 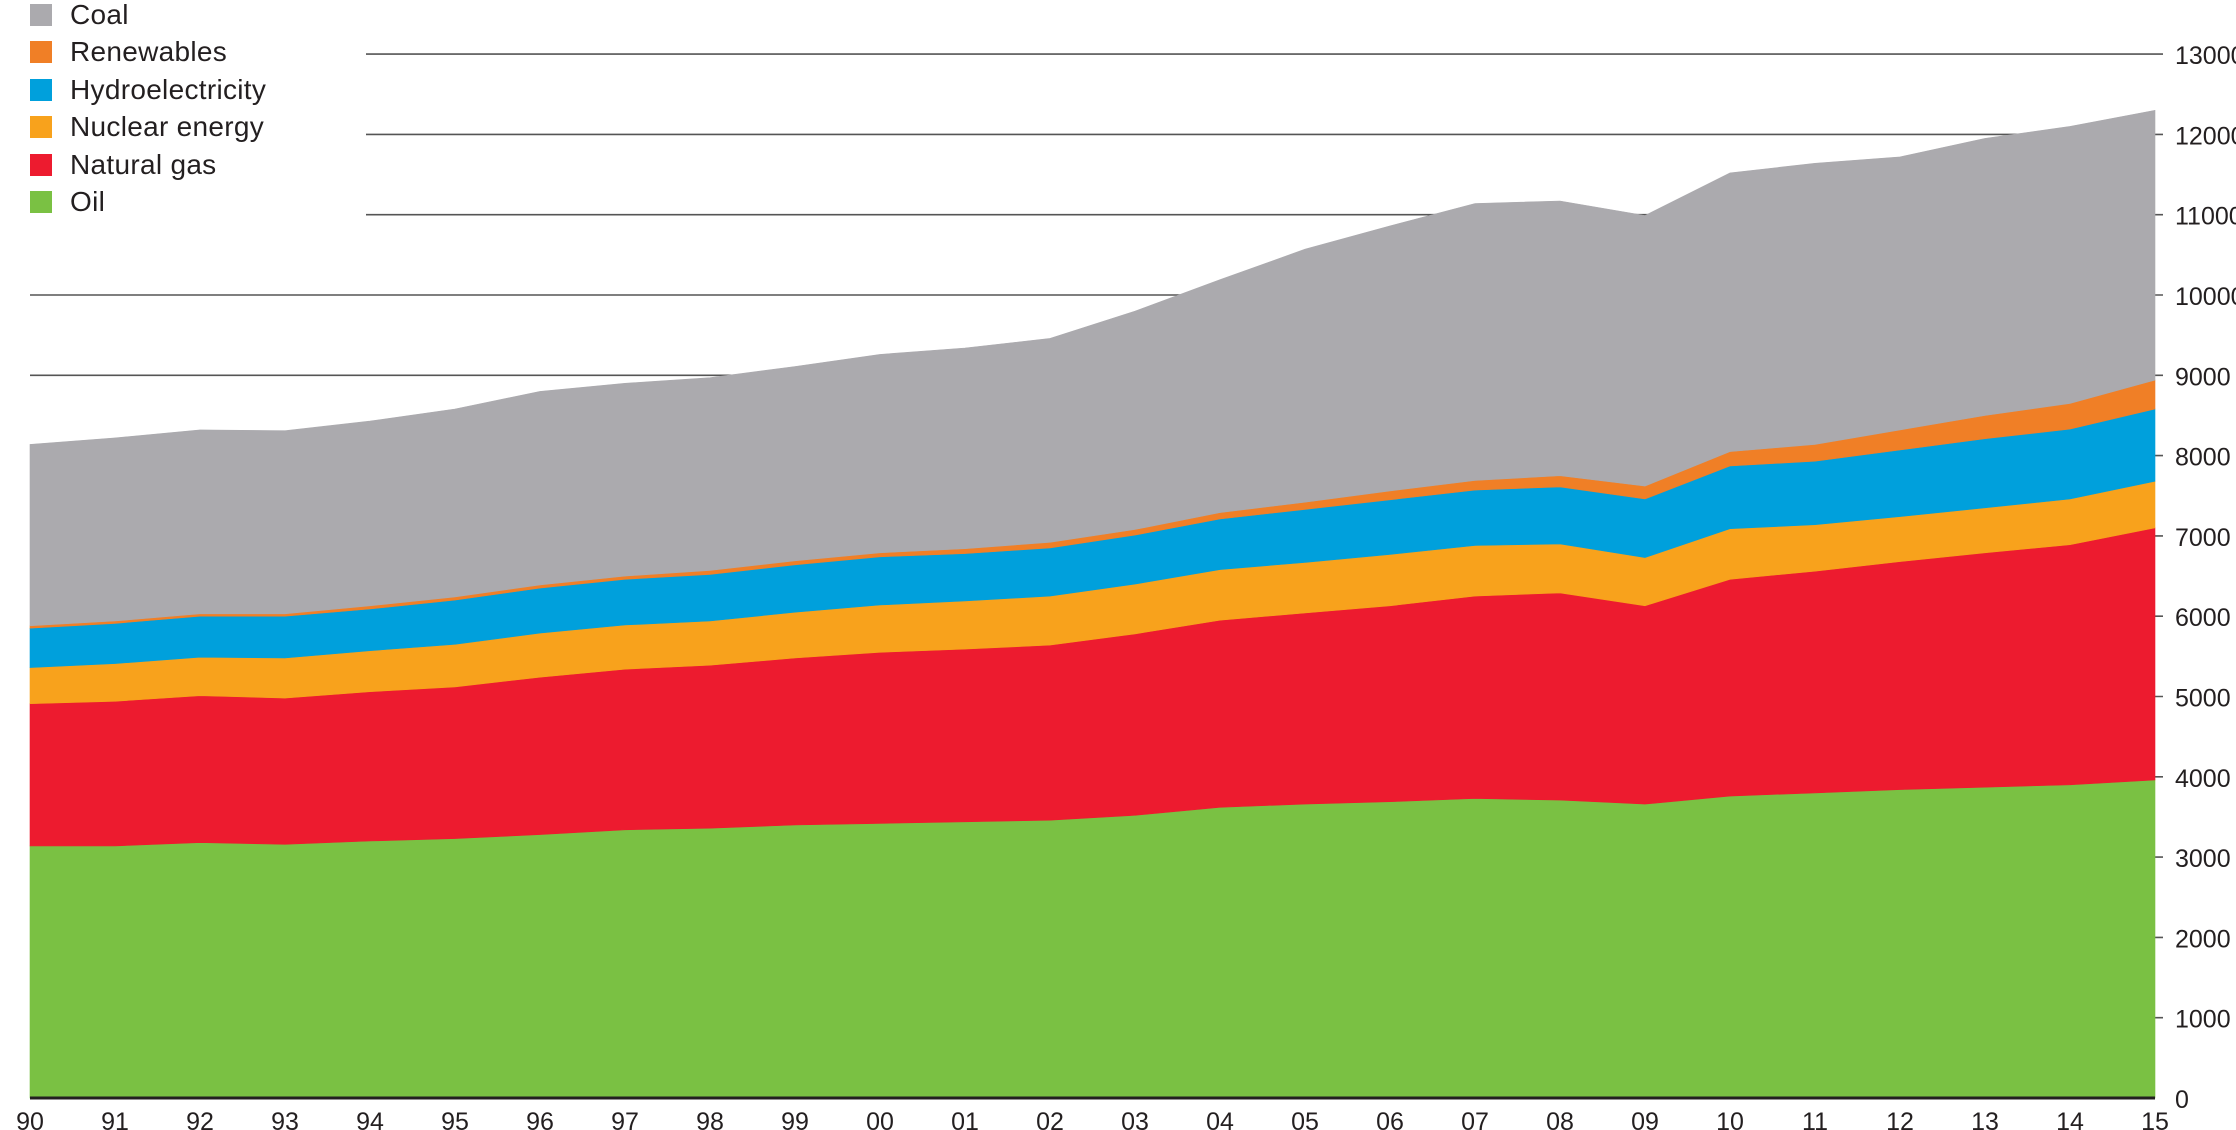 I want to click on y-tick-label-3000: 3000, so click(x=2203, y=859).